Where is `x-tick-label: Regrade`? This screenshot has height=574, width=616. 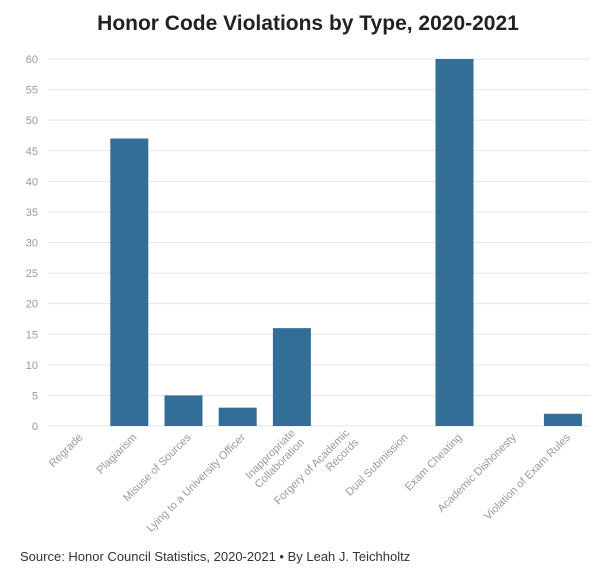 x-tick-label: Regrade is located at coordinates (66, 451).